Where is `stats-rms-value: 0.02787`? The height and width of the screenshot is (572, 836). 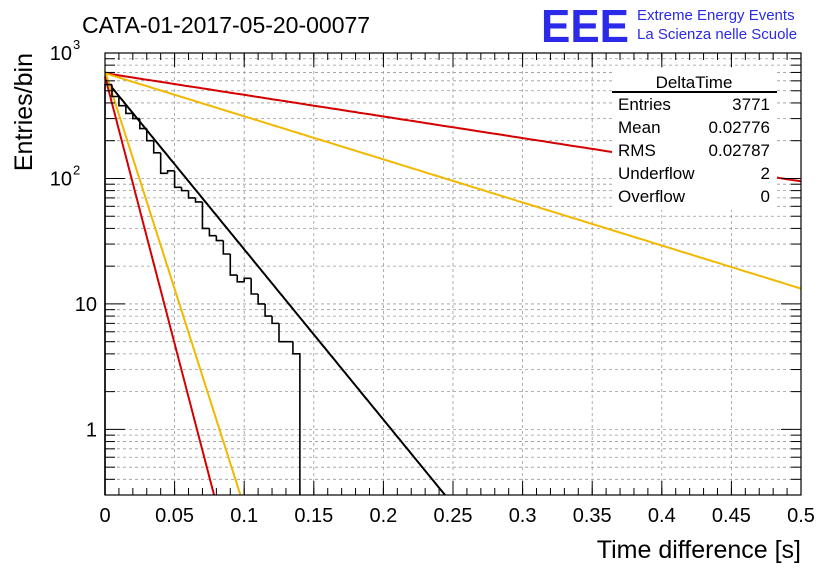
stats-rms-value: 0.02787 is located at coordinates (739, 150).